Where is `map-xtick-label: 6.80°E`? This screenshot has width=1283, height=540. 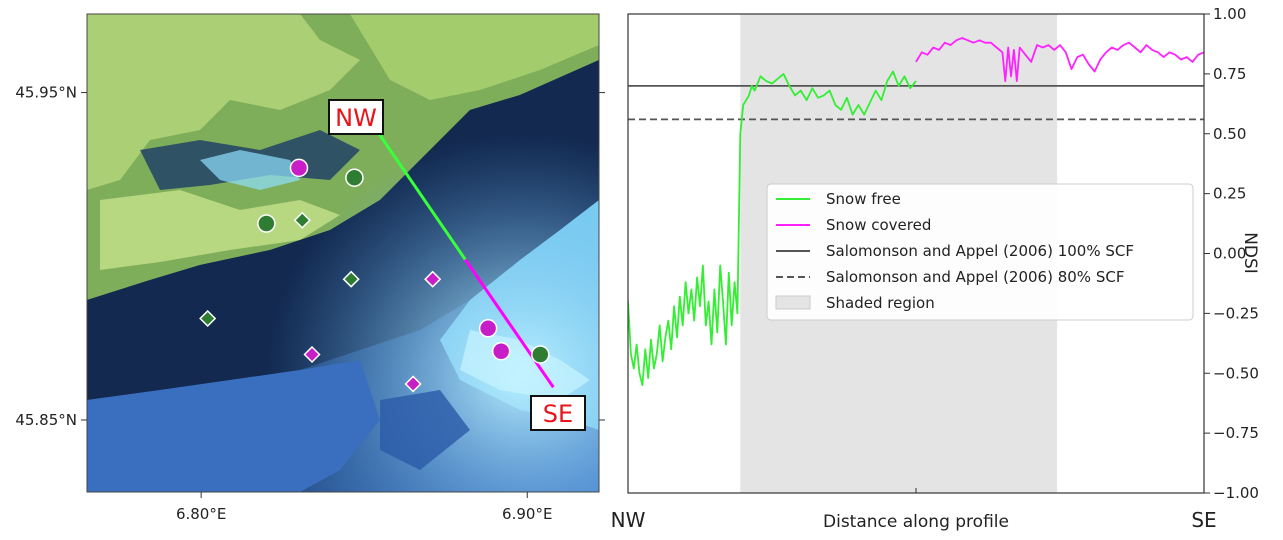
map-xtick-label: 6.80°E is located at coordinates (201, 514).